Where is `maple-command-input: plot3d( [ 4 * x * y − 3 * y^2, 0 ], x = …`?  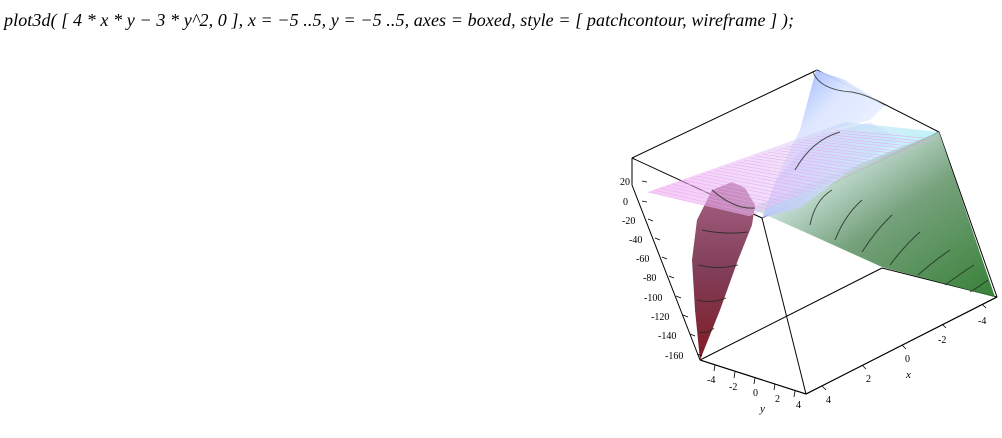 maple-command-input: plot3d( [ 4 * x * y − 3 * y^2, 0 ], x = … is located at coordinates (399, 20).